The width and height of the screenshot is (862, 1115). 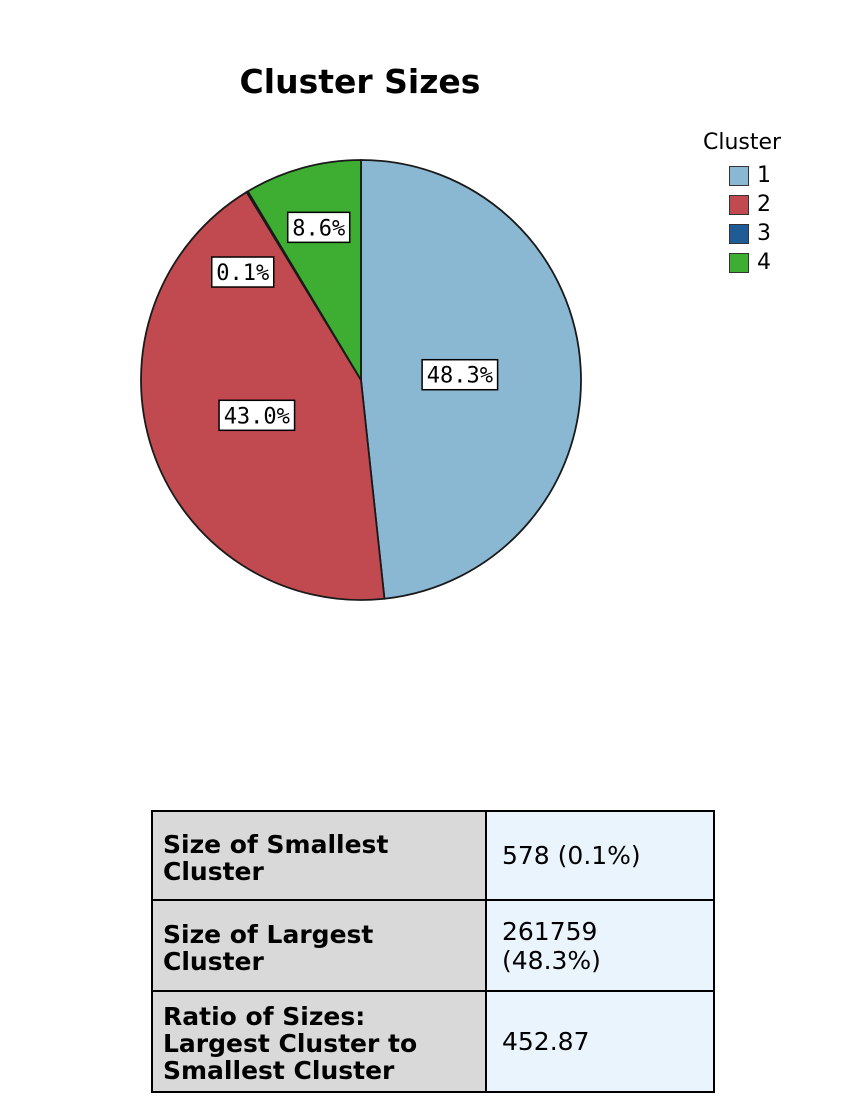 What do you see at coordinates (755, 262) in the screenshot?
I see `legend-item-cluster-4: 4` at bounding box center [755, 262].